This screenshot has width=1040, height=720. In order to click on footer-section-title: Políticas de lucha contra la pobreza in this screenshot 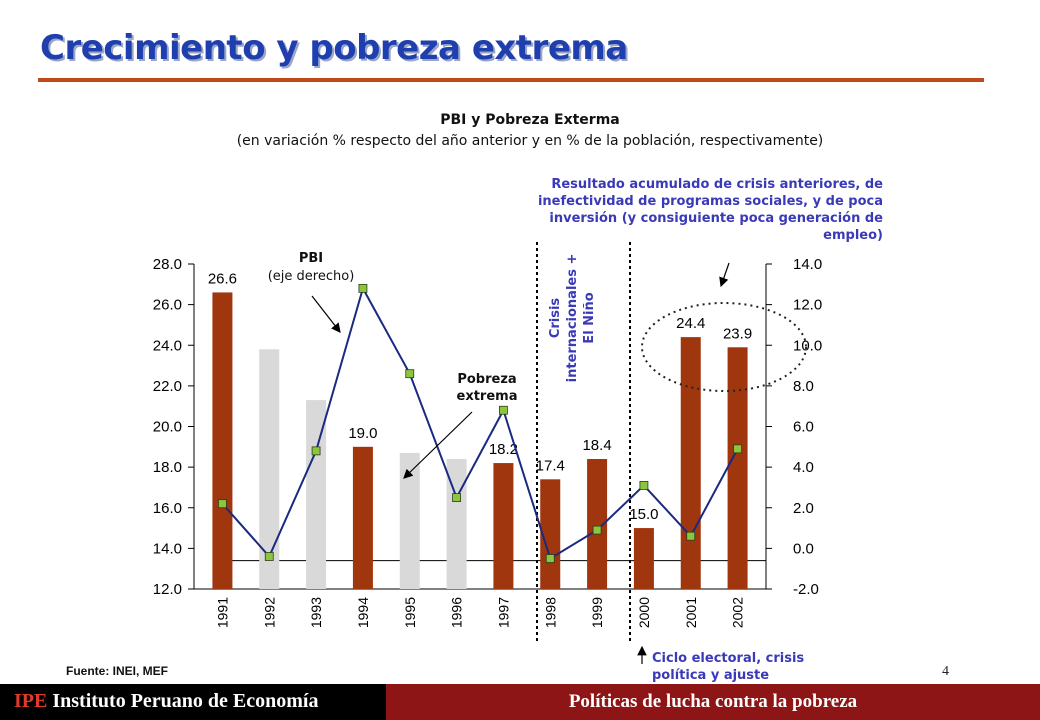, I will do `click(713, 701)`.